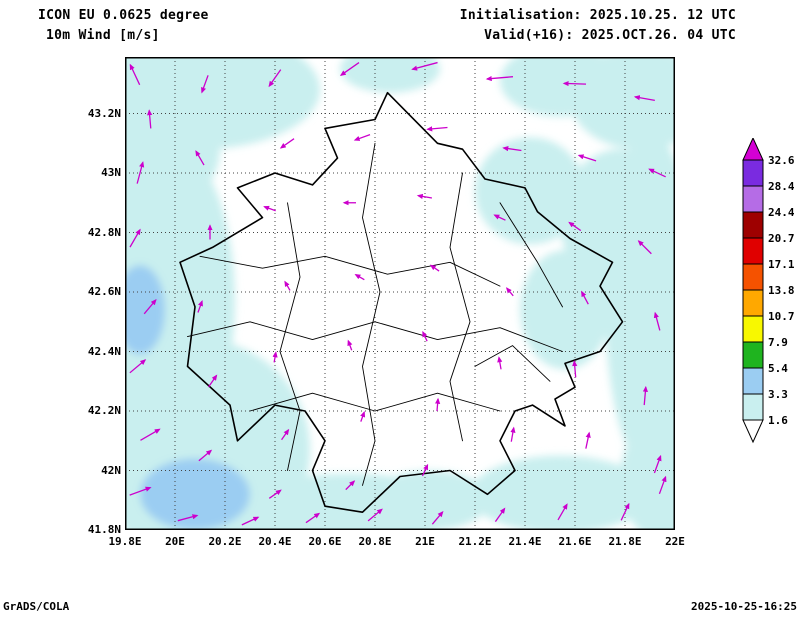  What do you see at coordinates (675, 541) in the screenshot?
I see `x-axis-tick-label: 22E` at bounding box center [675, 541].